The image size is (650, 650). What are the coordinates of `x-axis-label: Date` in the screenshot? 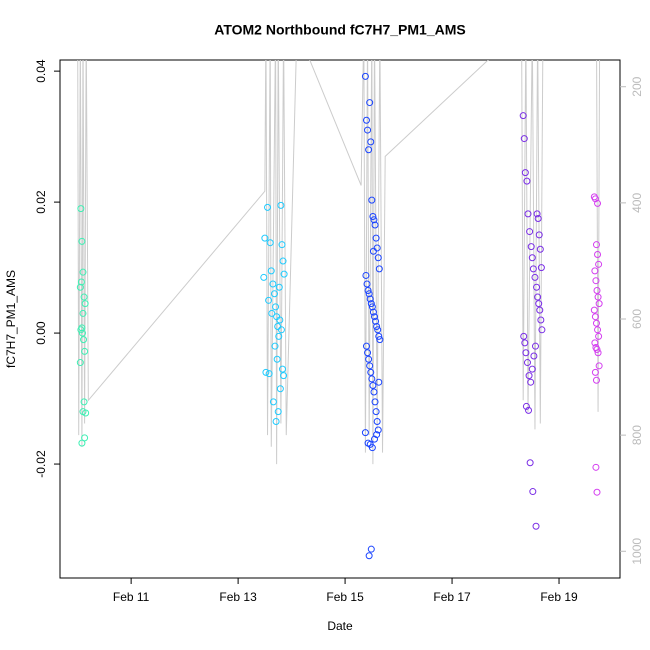 It's located at (340, 626).